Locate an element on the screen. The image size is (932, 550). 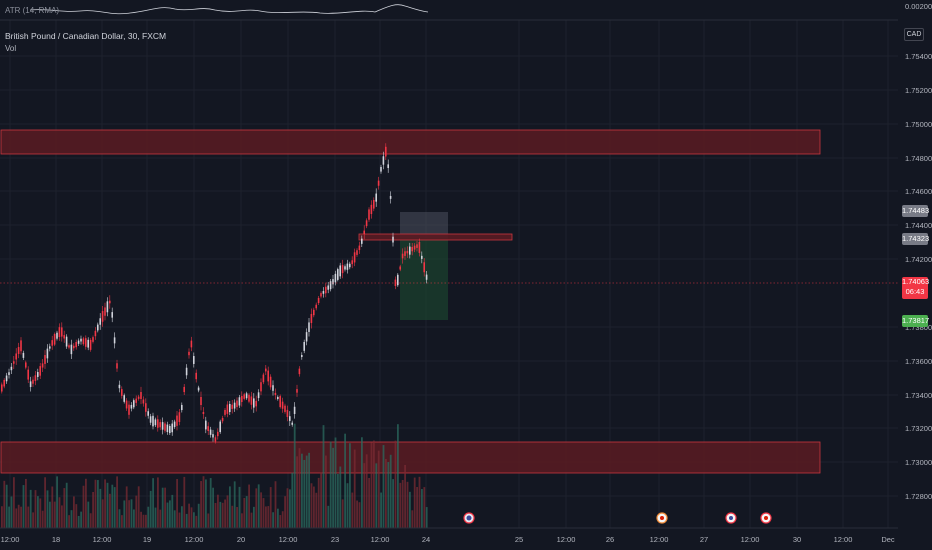
price-tick-label: 1.74600 is located at coordinates (918, 191).